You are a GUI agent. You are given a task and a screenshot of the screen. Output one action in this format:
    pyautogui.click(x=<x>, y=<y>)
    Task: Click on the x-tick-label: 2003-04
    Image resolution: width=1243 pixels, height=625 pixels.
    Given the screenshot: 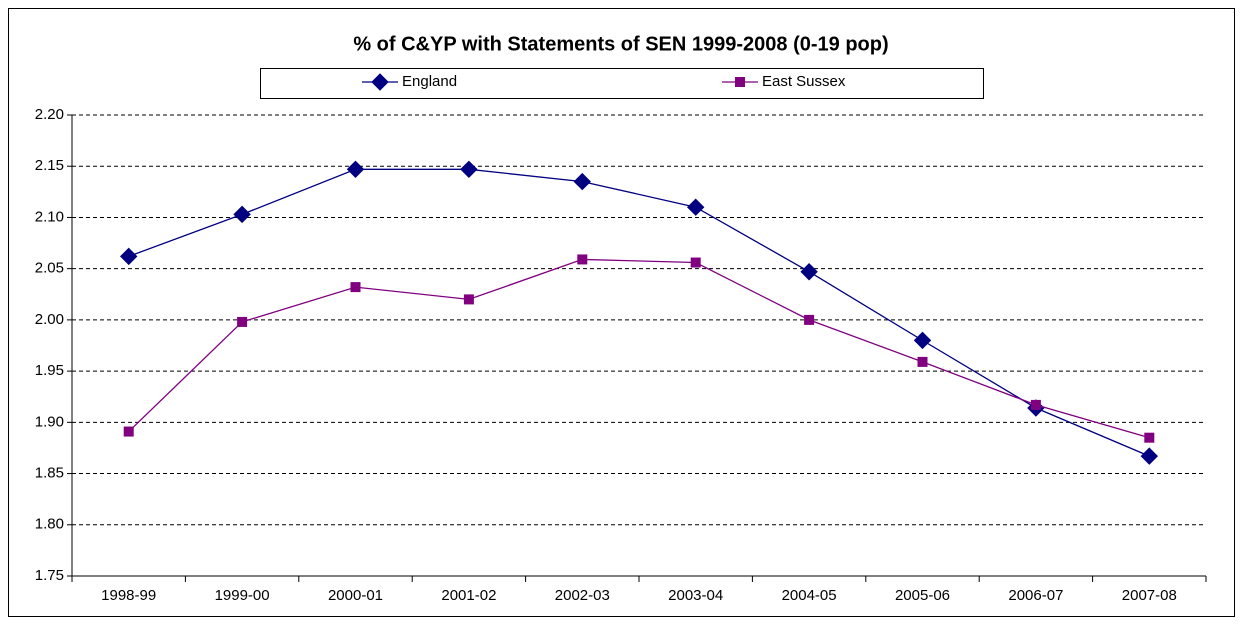 What is the action you would take?
    pyautogui.click(x=695, y=595)
    